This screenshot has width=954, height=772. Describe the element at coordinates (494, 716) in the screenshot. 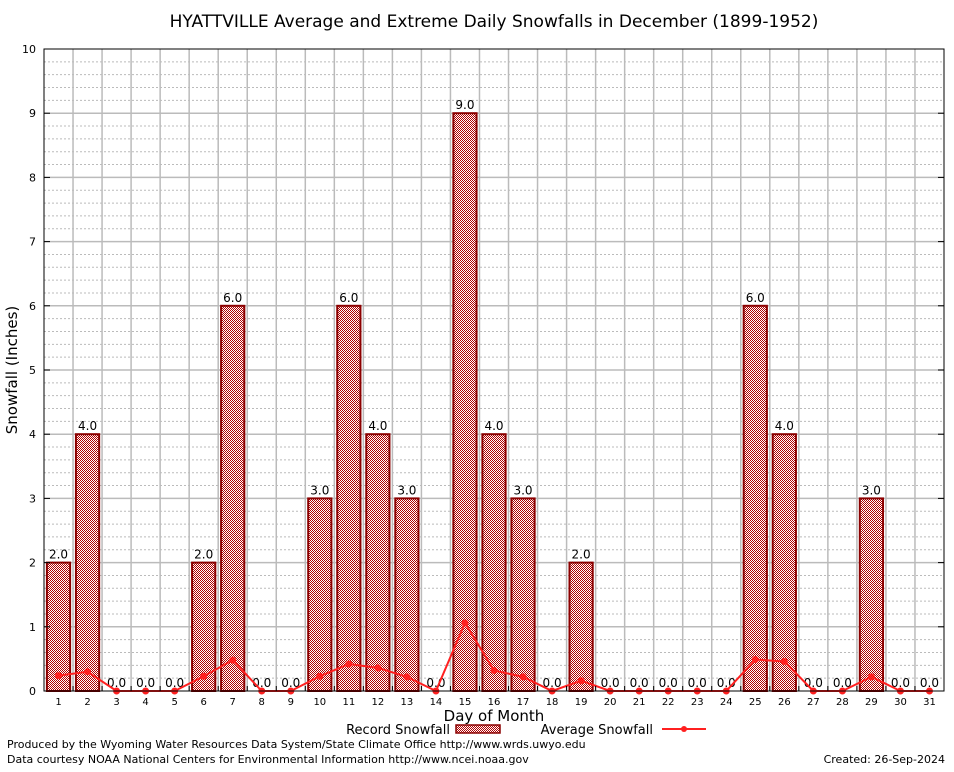

I see `x-axis-label: Day of Month` at that location.